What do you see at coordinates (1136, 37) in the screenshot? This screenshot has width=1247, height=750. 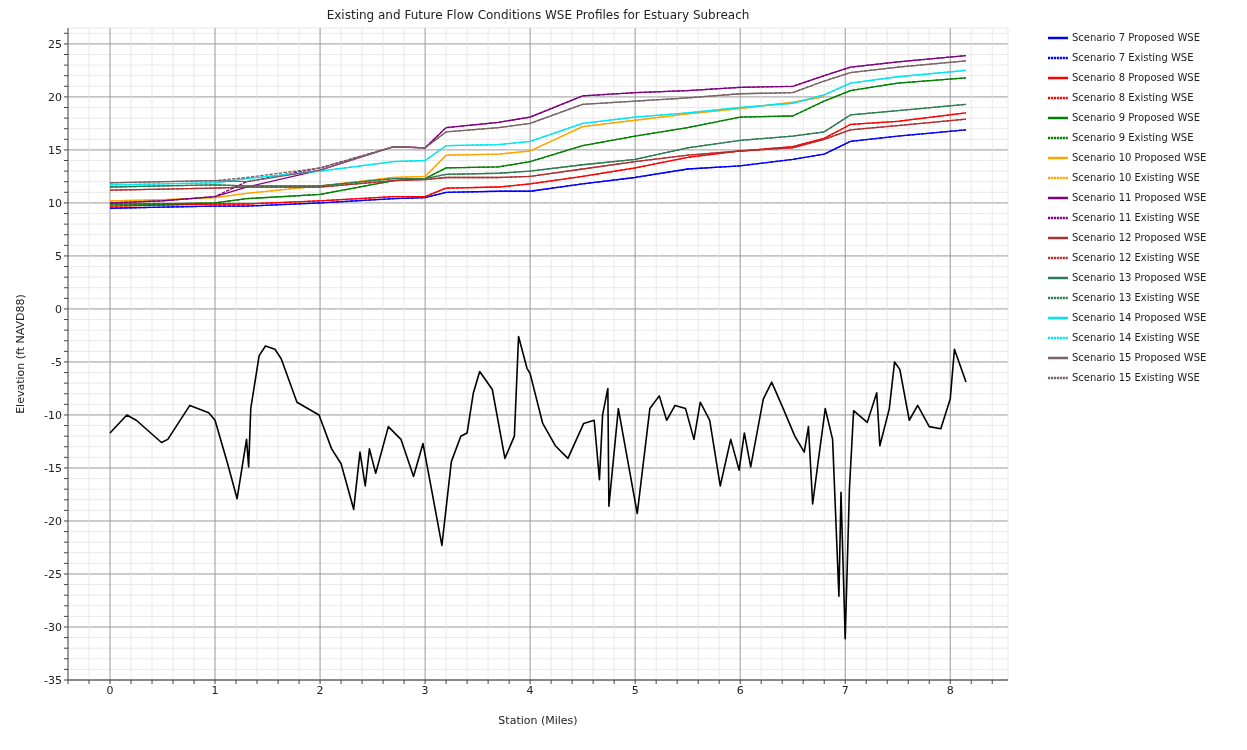 I see `legend-label: Scenario 7 Proposed WSE` at bounding box center [1136, 37].